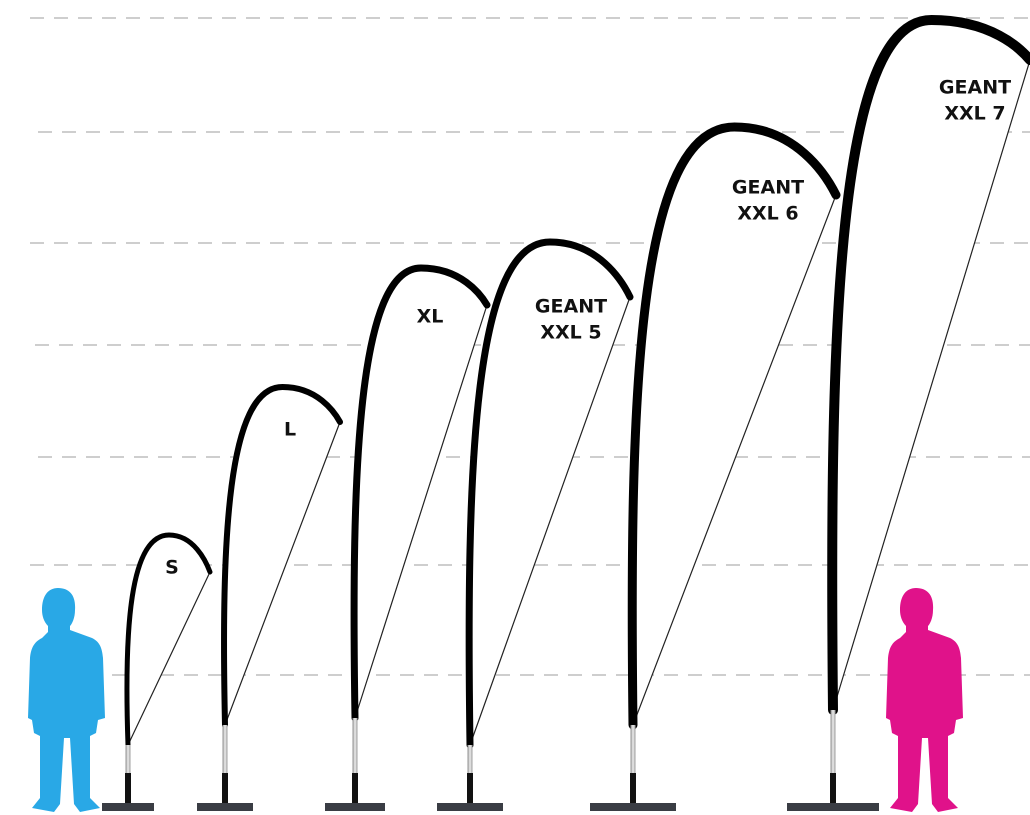  Describe the element at coordinates (66, 700) in the screenshot. I see `person-blue` at that location.